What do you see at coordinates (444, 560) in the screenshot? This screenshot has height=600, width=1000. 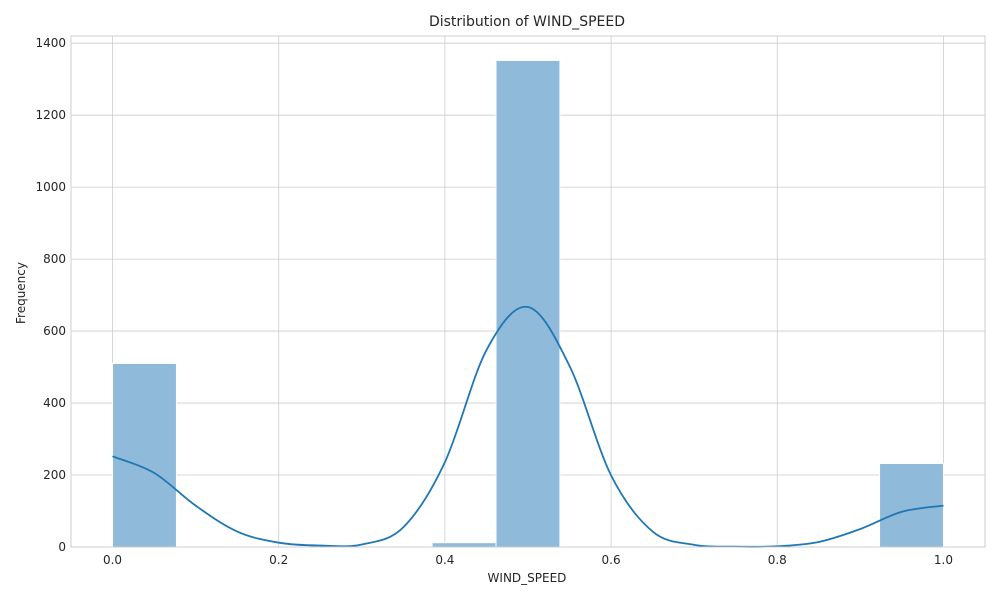 I see `x-tick-label: 0.4` at bounding box center [444, 560].